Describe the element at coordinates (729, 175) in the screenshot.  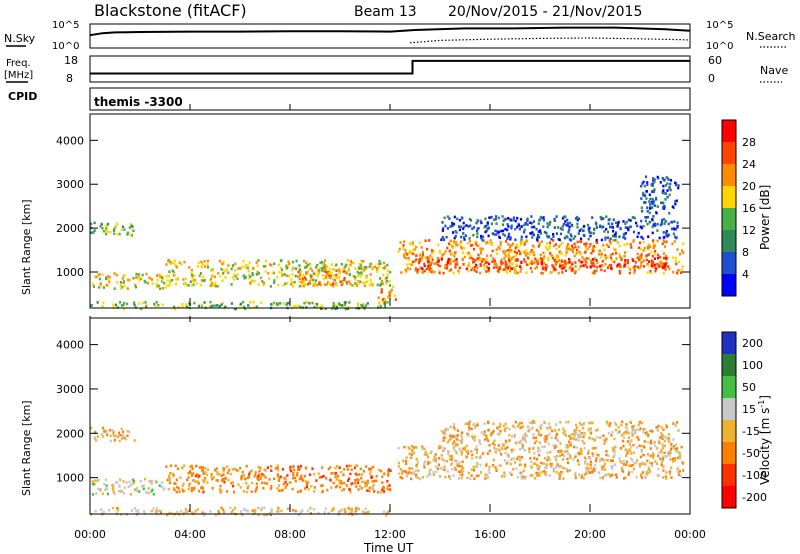
I see `colorbar-segment` at that location.